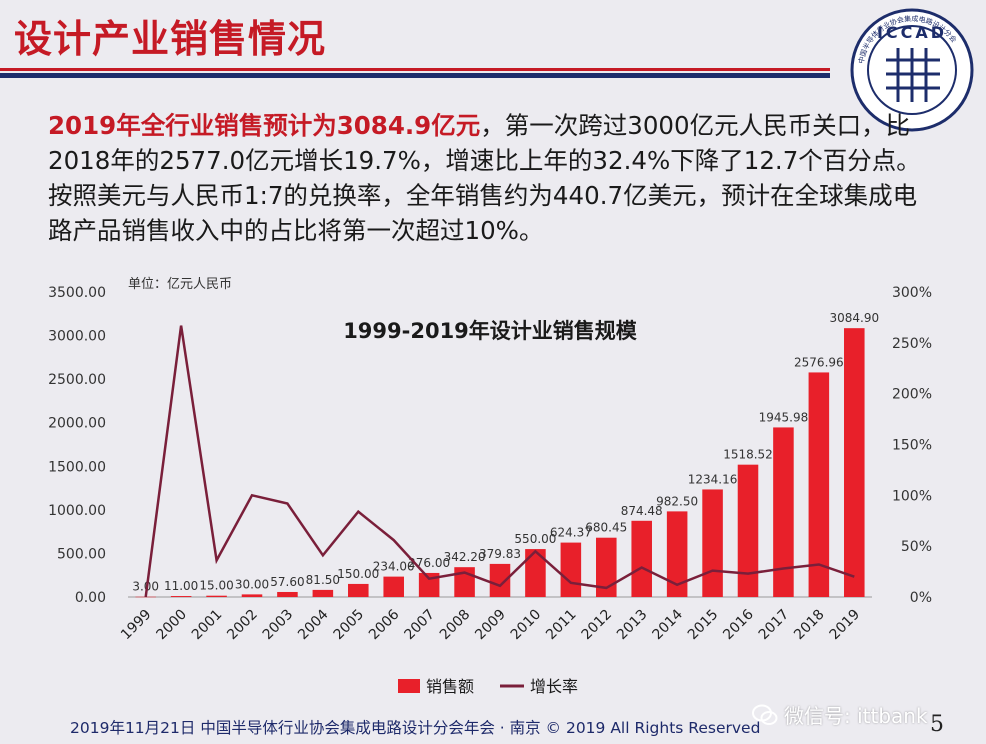 Image resolution: width=986 pixels, height=744 pixels. I want to click on y2-tick-label: 150%, so click(912, 446).